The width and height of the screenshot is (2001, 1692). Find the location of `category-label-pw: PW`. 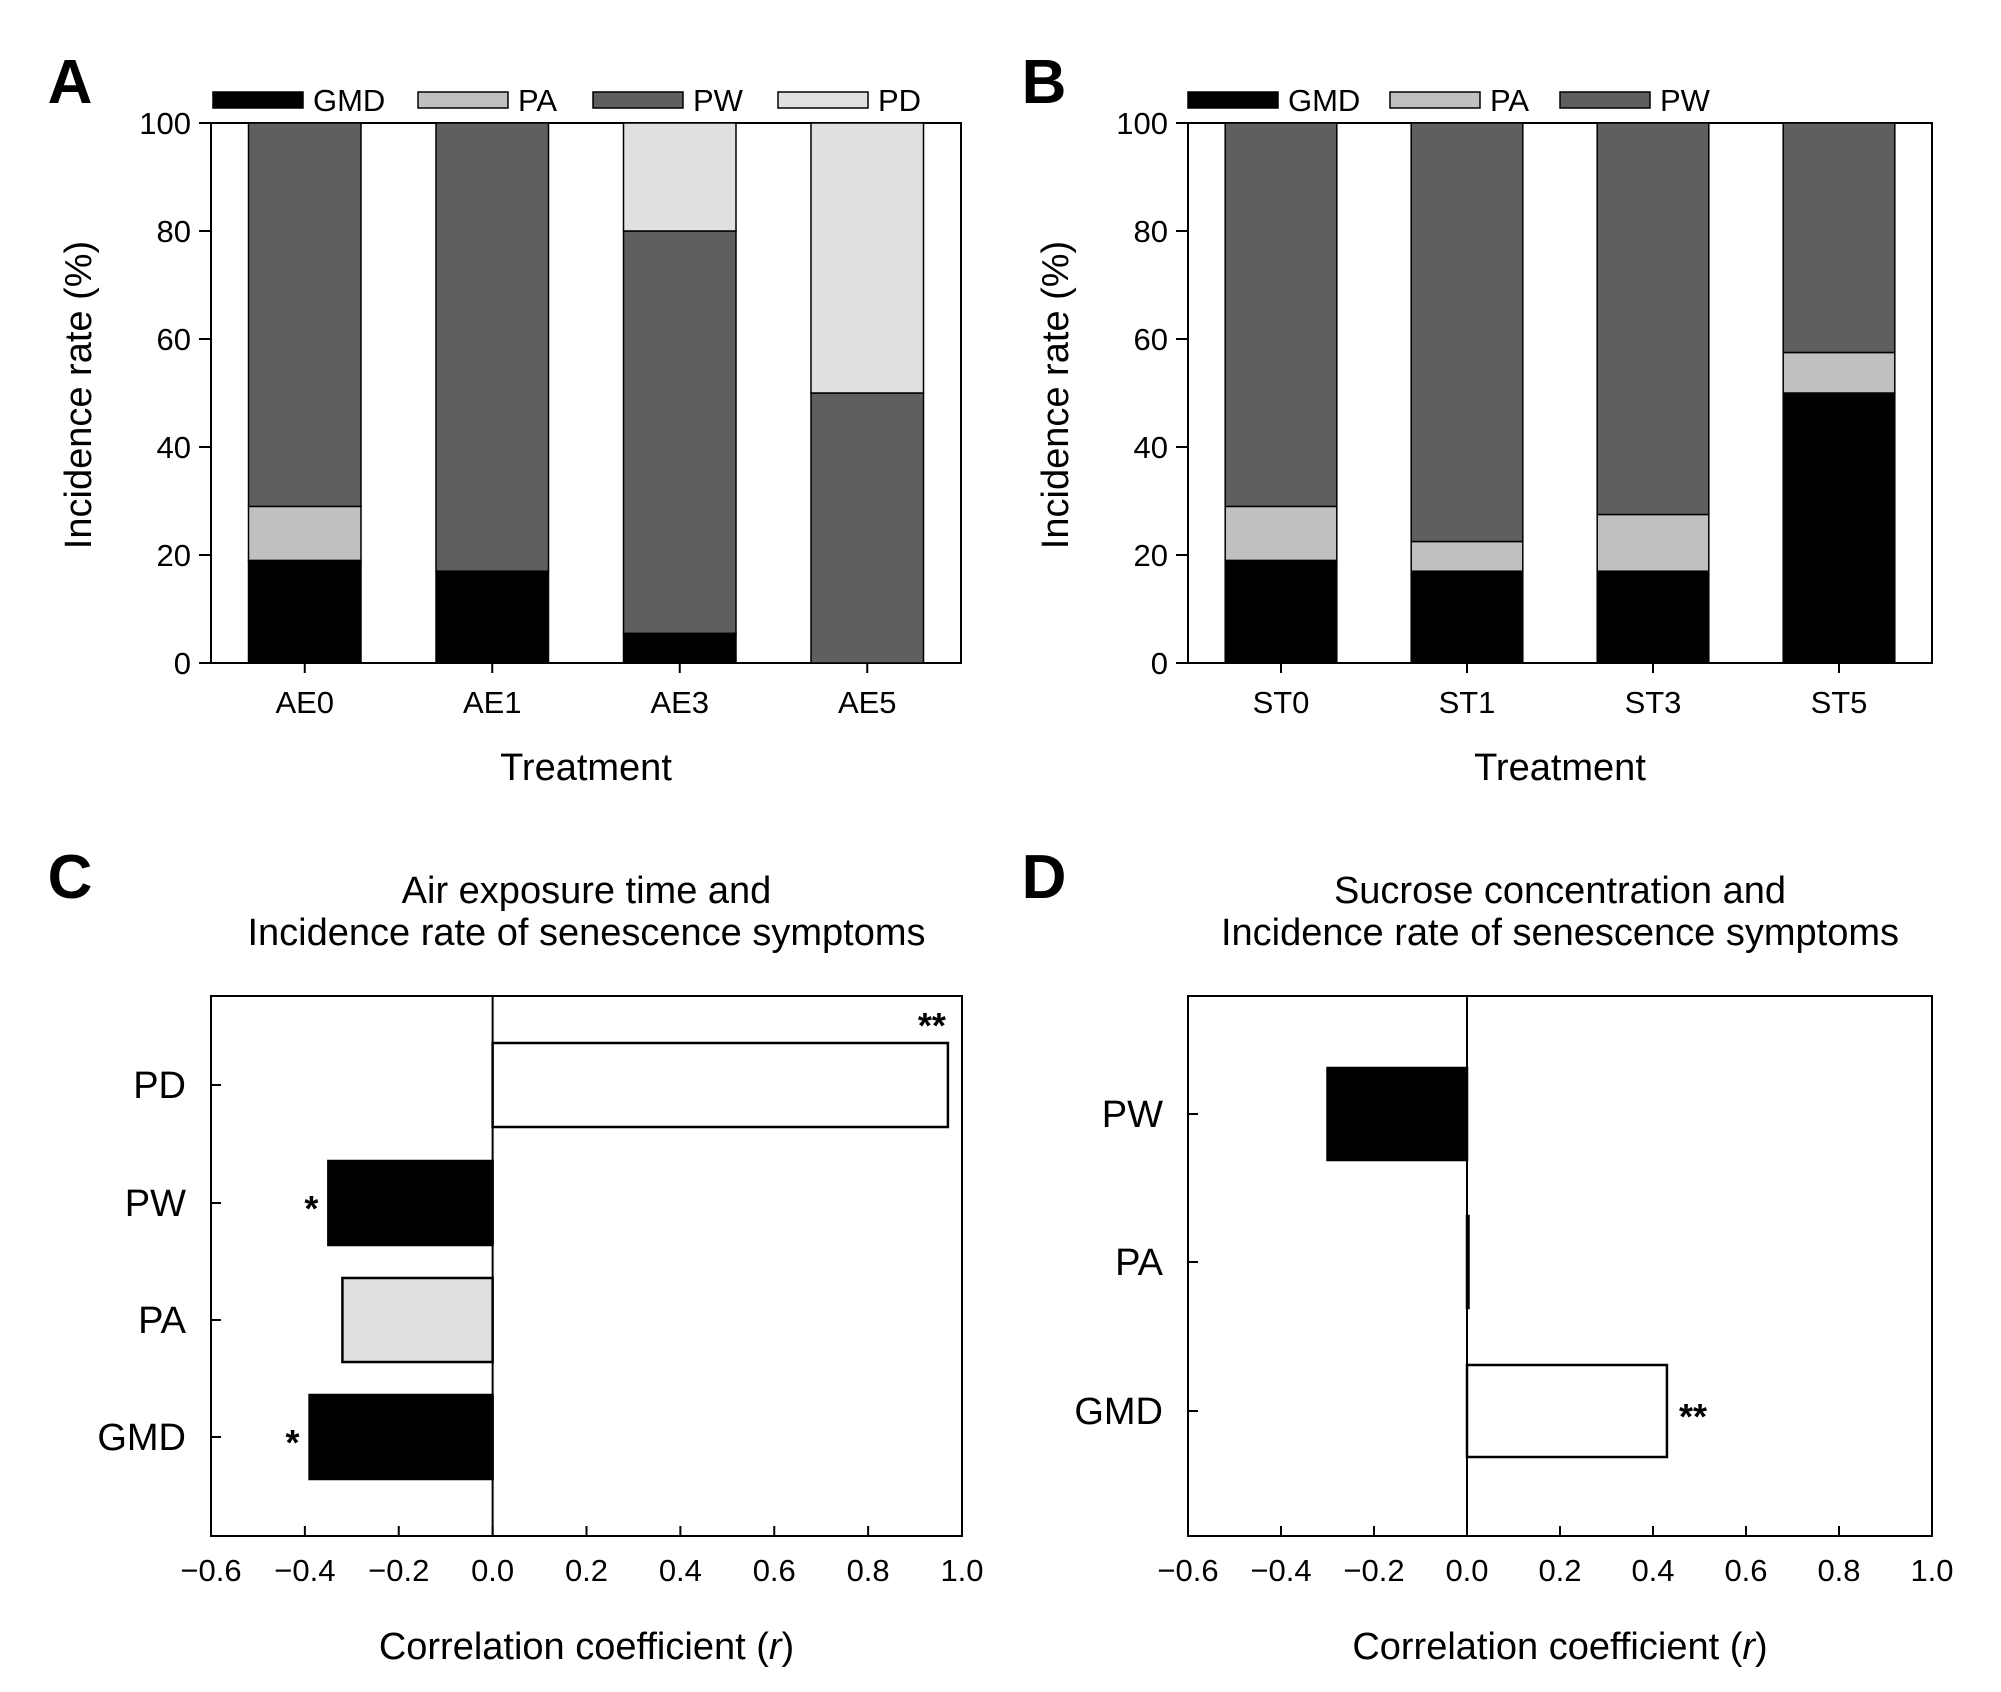

category-label-pw: PW is located at coordinates (155, 1204).